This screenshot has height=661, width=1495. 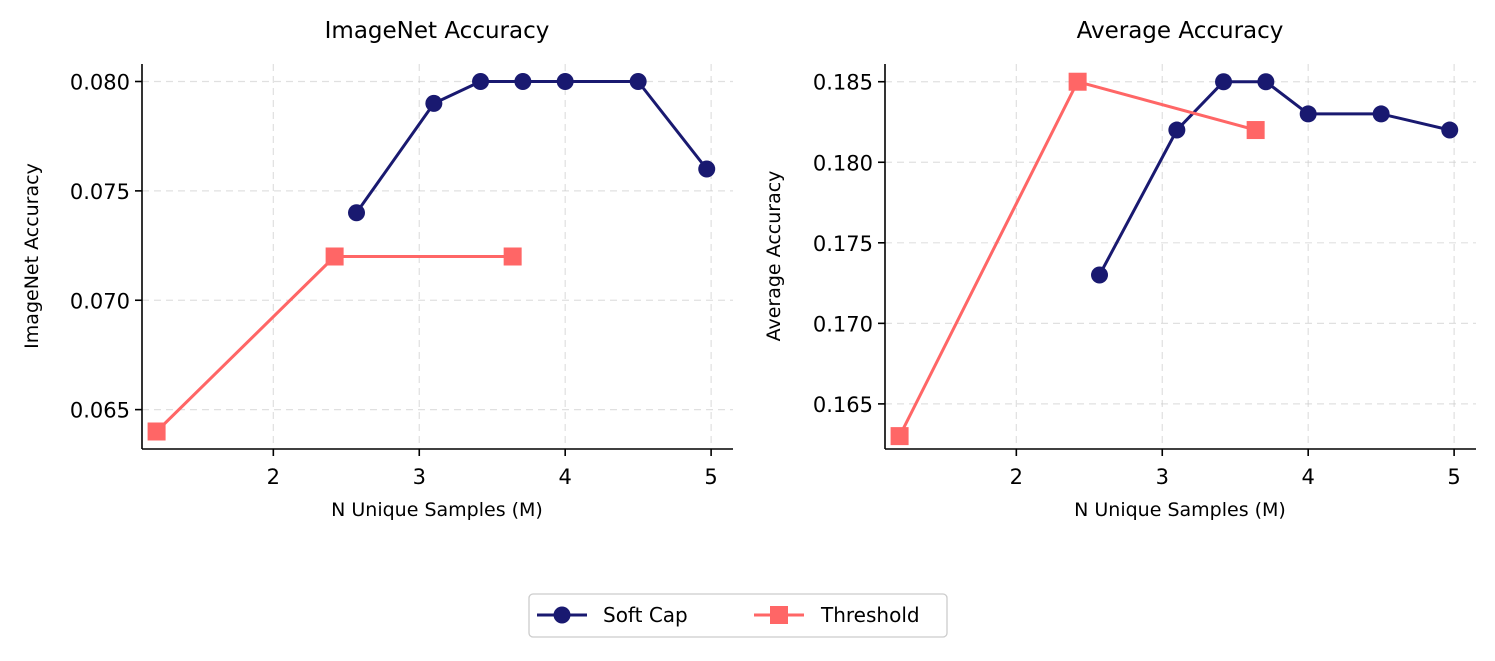 What do you see at coordinates (843, 83) in the screenshot?
I see `y-tick-label: 0.185` at bounding box center [843, 83].